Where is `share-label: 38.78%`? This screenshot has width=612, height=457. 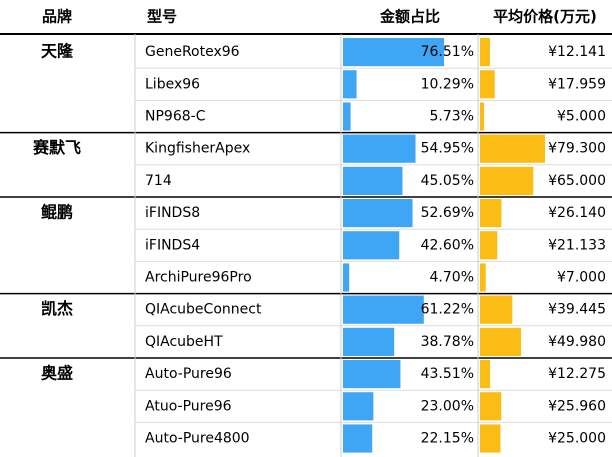 share-label: 38.78% is located at coordinates (447, 342).